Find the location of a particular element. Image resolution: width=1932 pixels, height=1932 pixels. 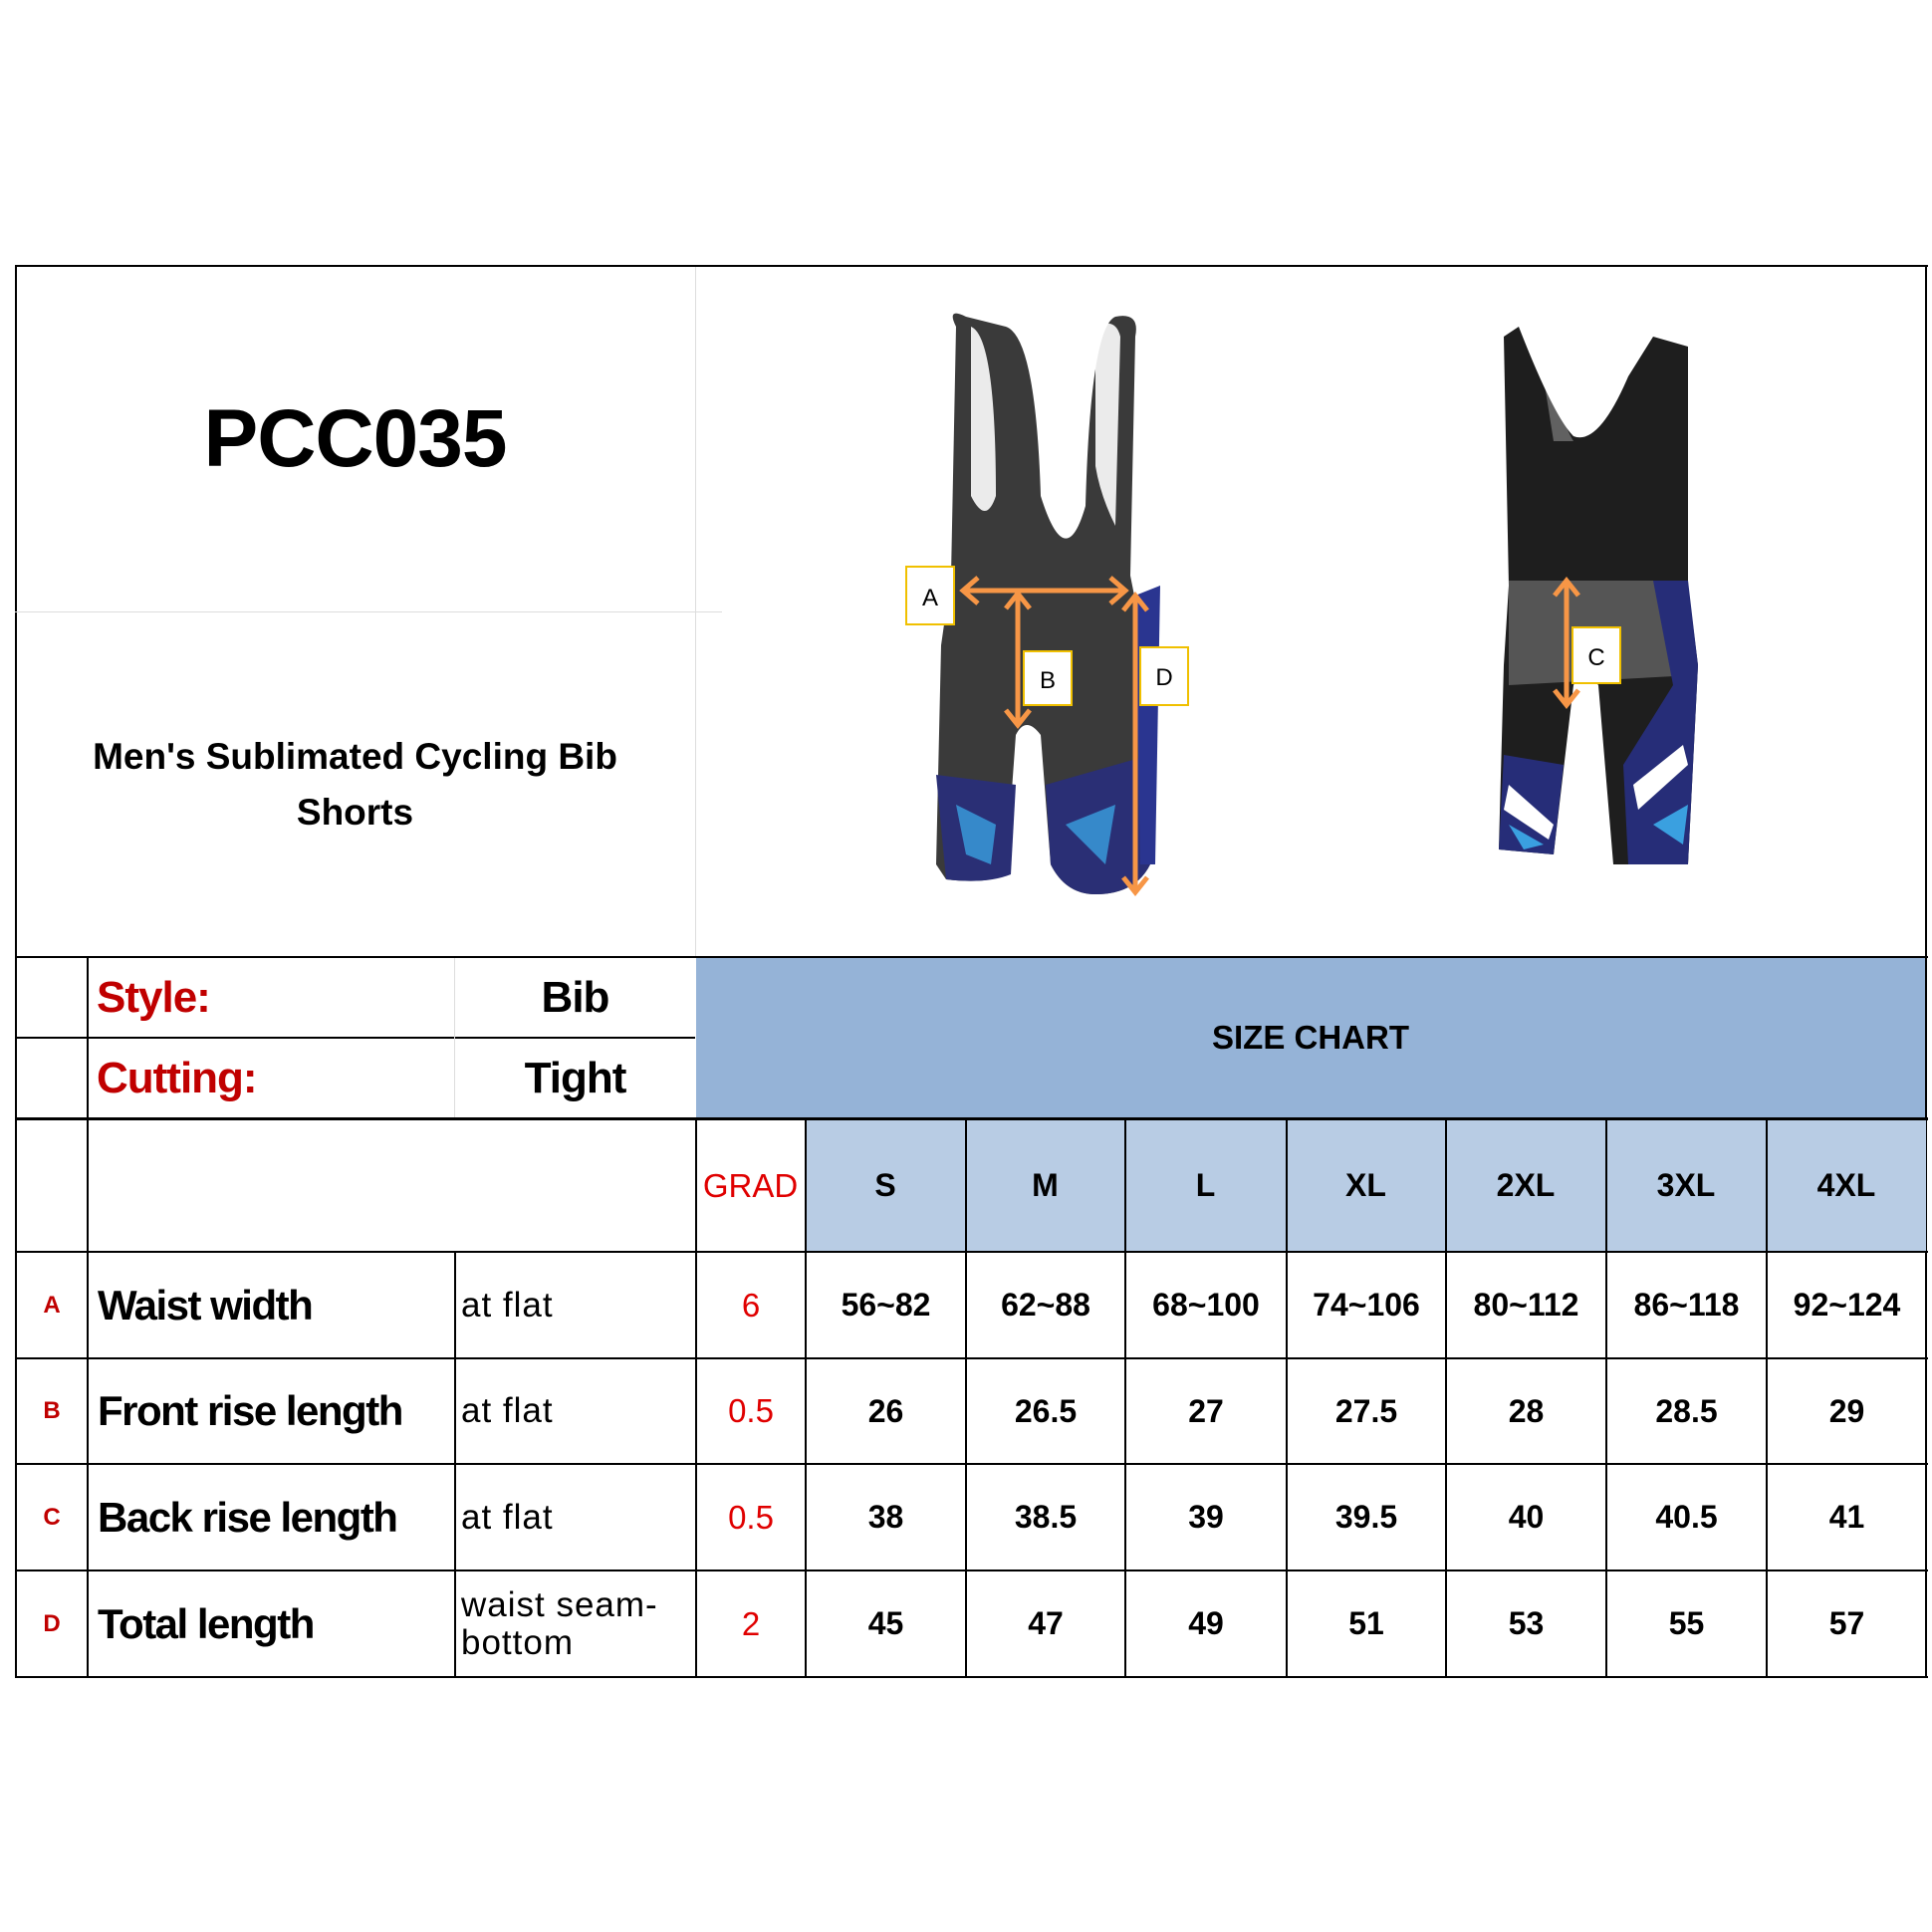

size-header-2xl: 2XL is located at coordinates (1526, 1185).